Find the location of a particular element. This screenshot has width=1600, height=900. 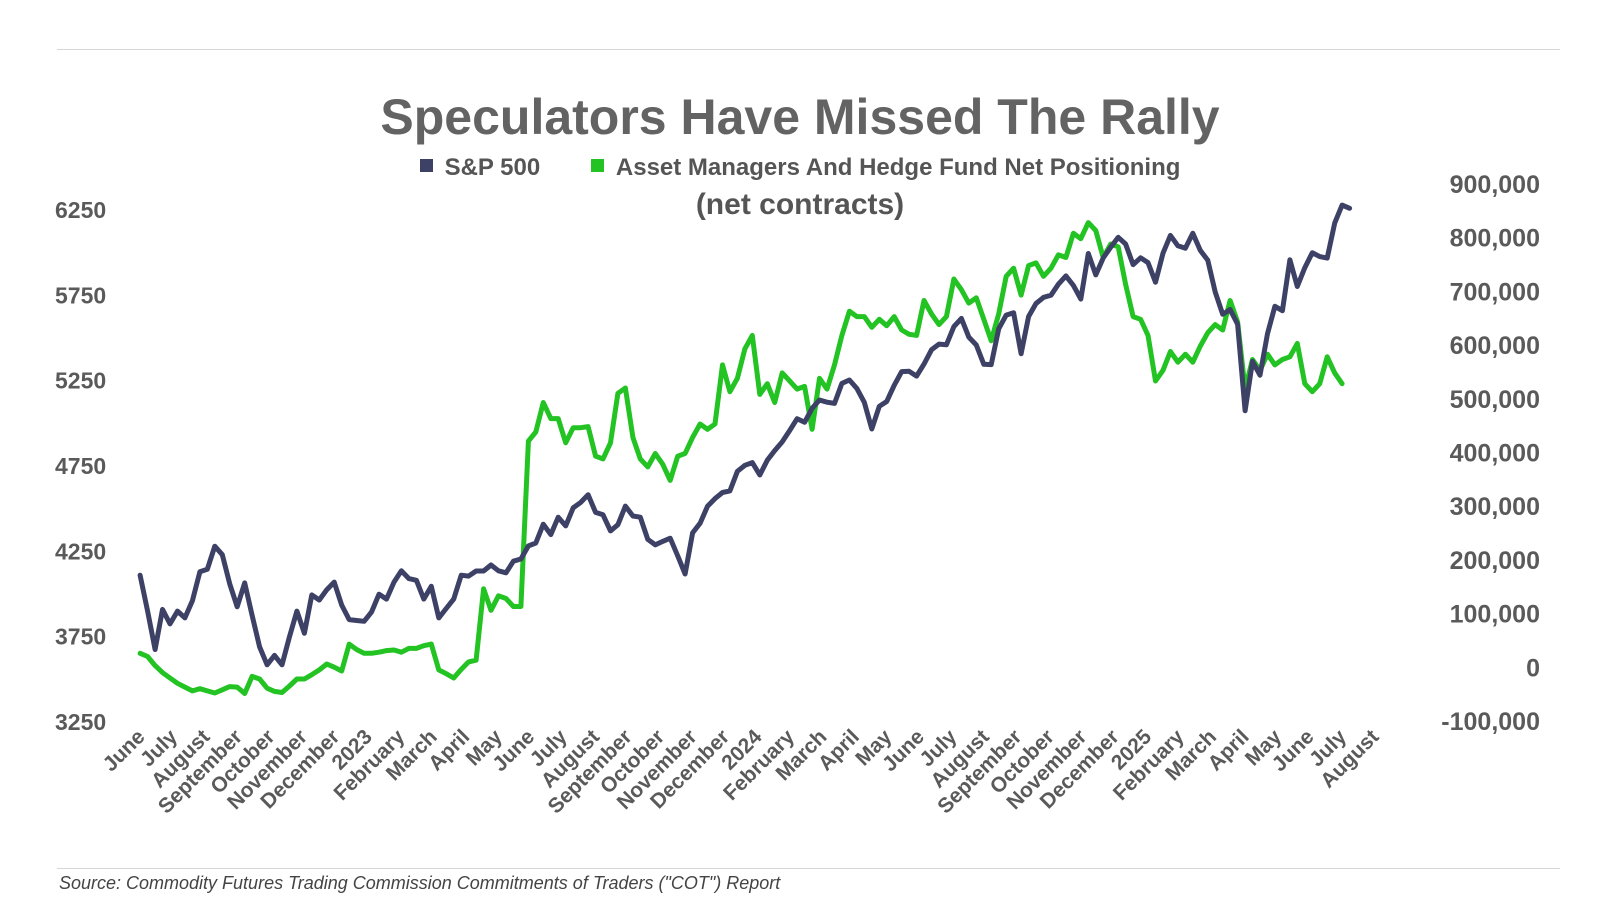

left-tick-label: 4750 is located at coordinates (80, 466).